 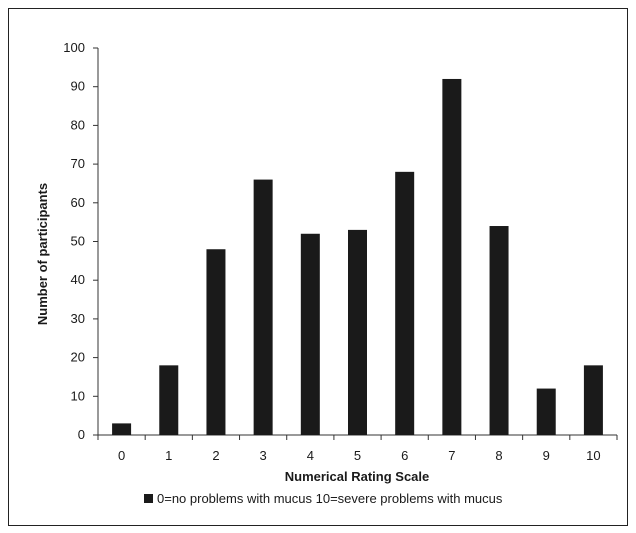 What do you see at coordinates (404, 455) in the screenshot?
I see `x-tick-label: 6` at bounding box center [404, 455].